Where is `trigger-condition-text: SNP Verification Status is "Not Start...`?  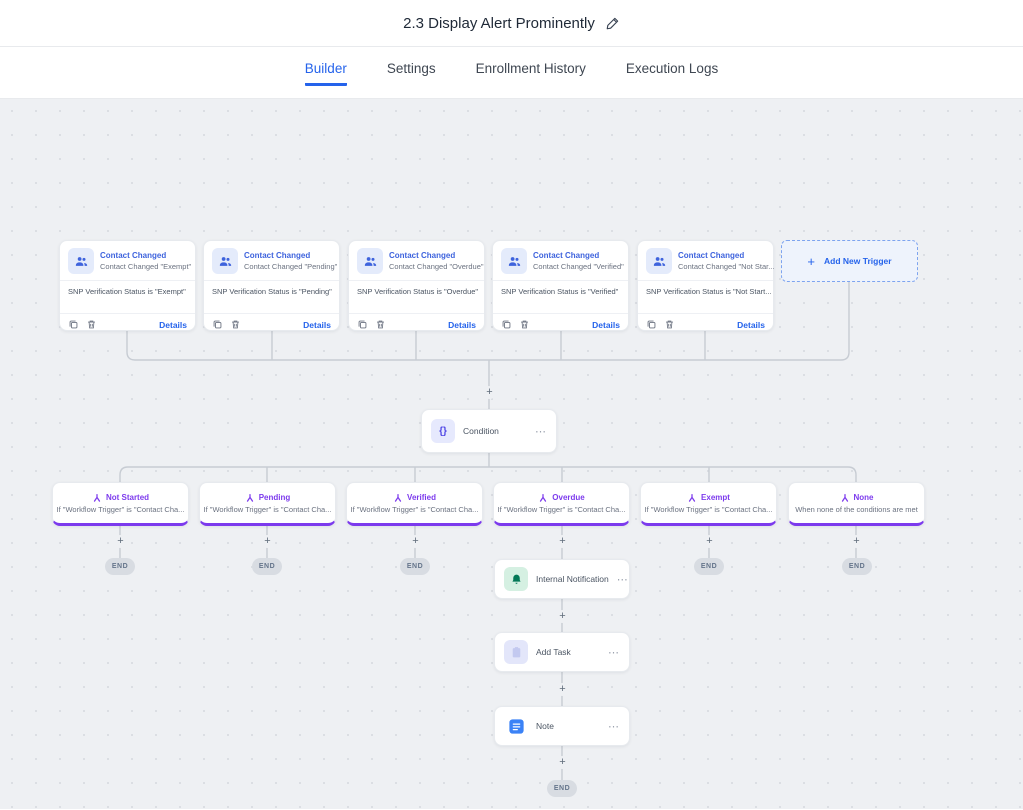
trigger-condition-text: SNP Verification Status is "Not Start... is located at coordinates (705, 296).